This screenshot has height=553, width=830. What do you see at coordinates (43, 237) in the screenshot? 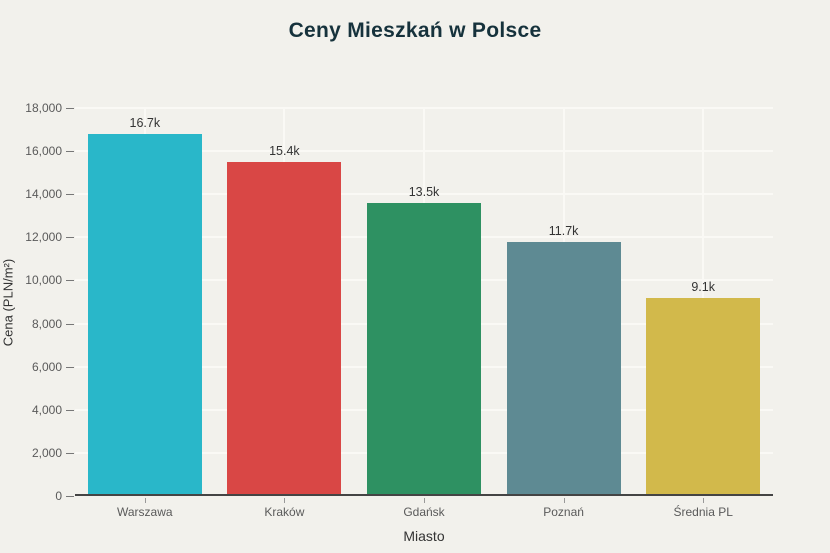
I see `y-tick-label: 12,000` at bounding box center [43, 237].